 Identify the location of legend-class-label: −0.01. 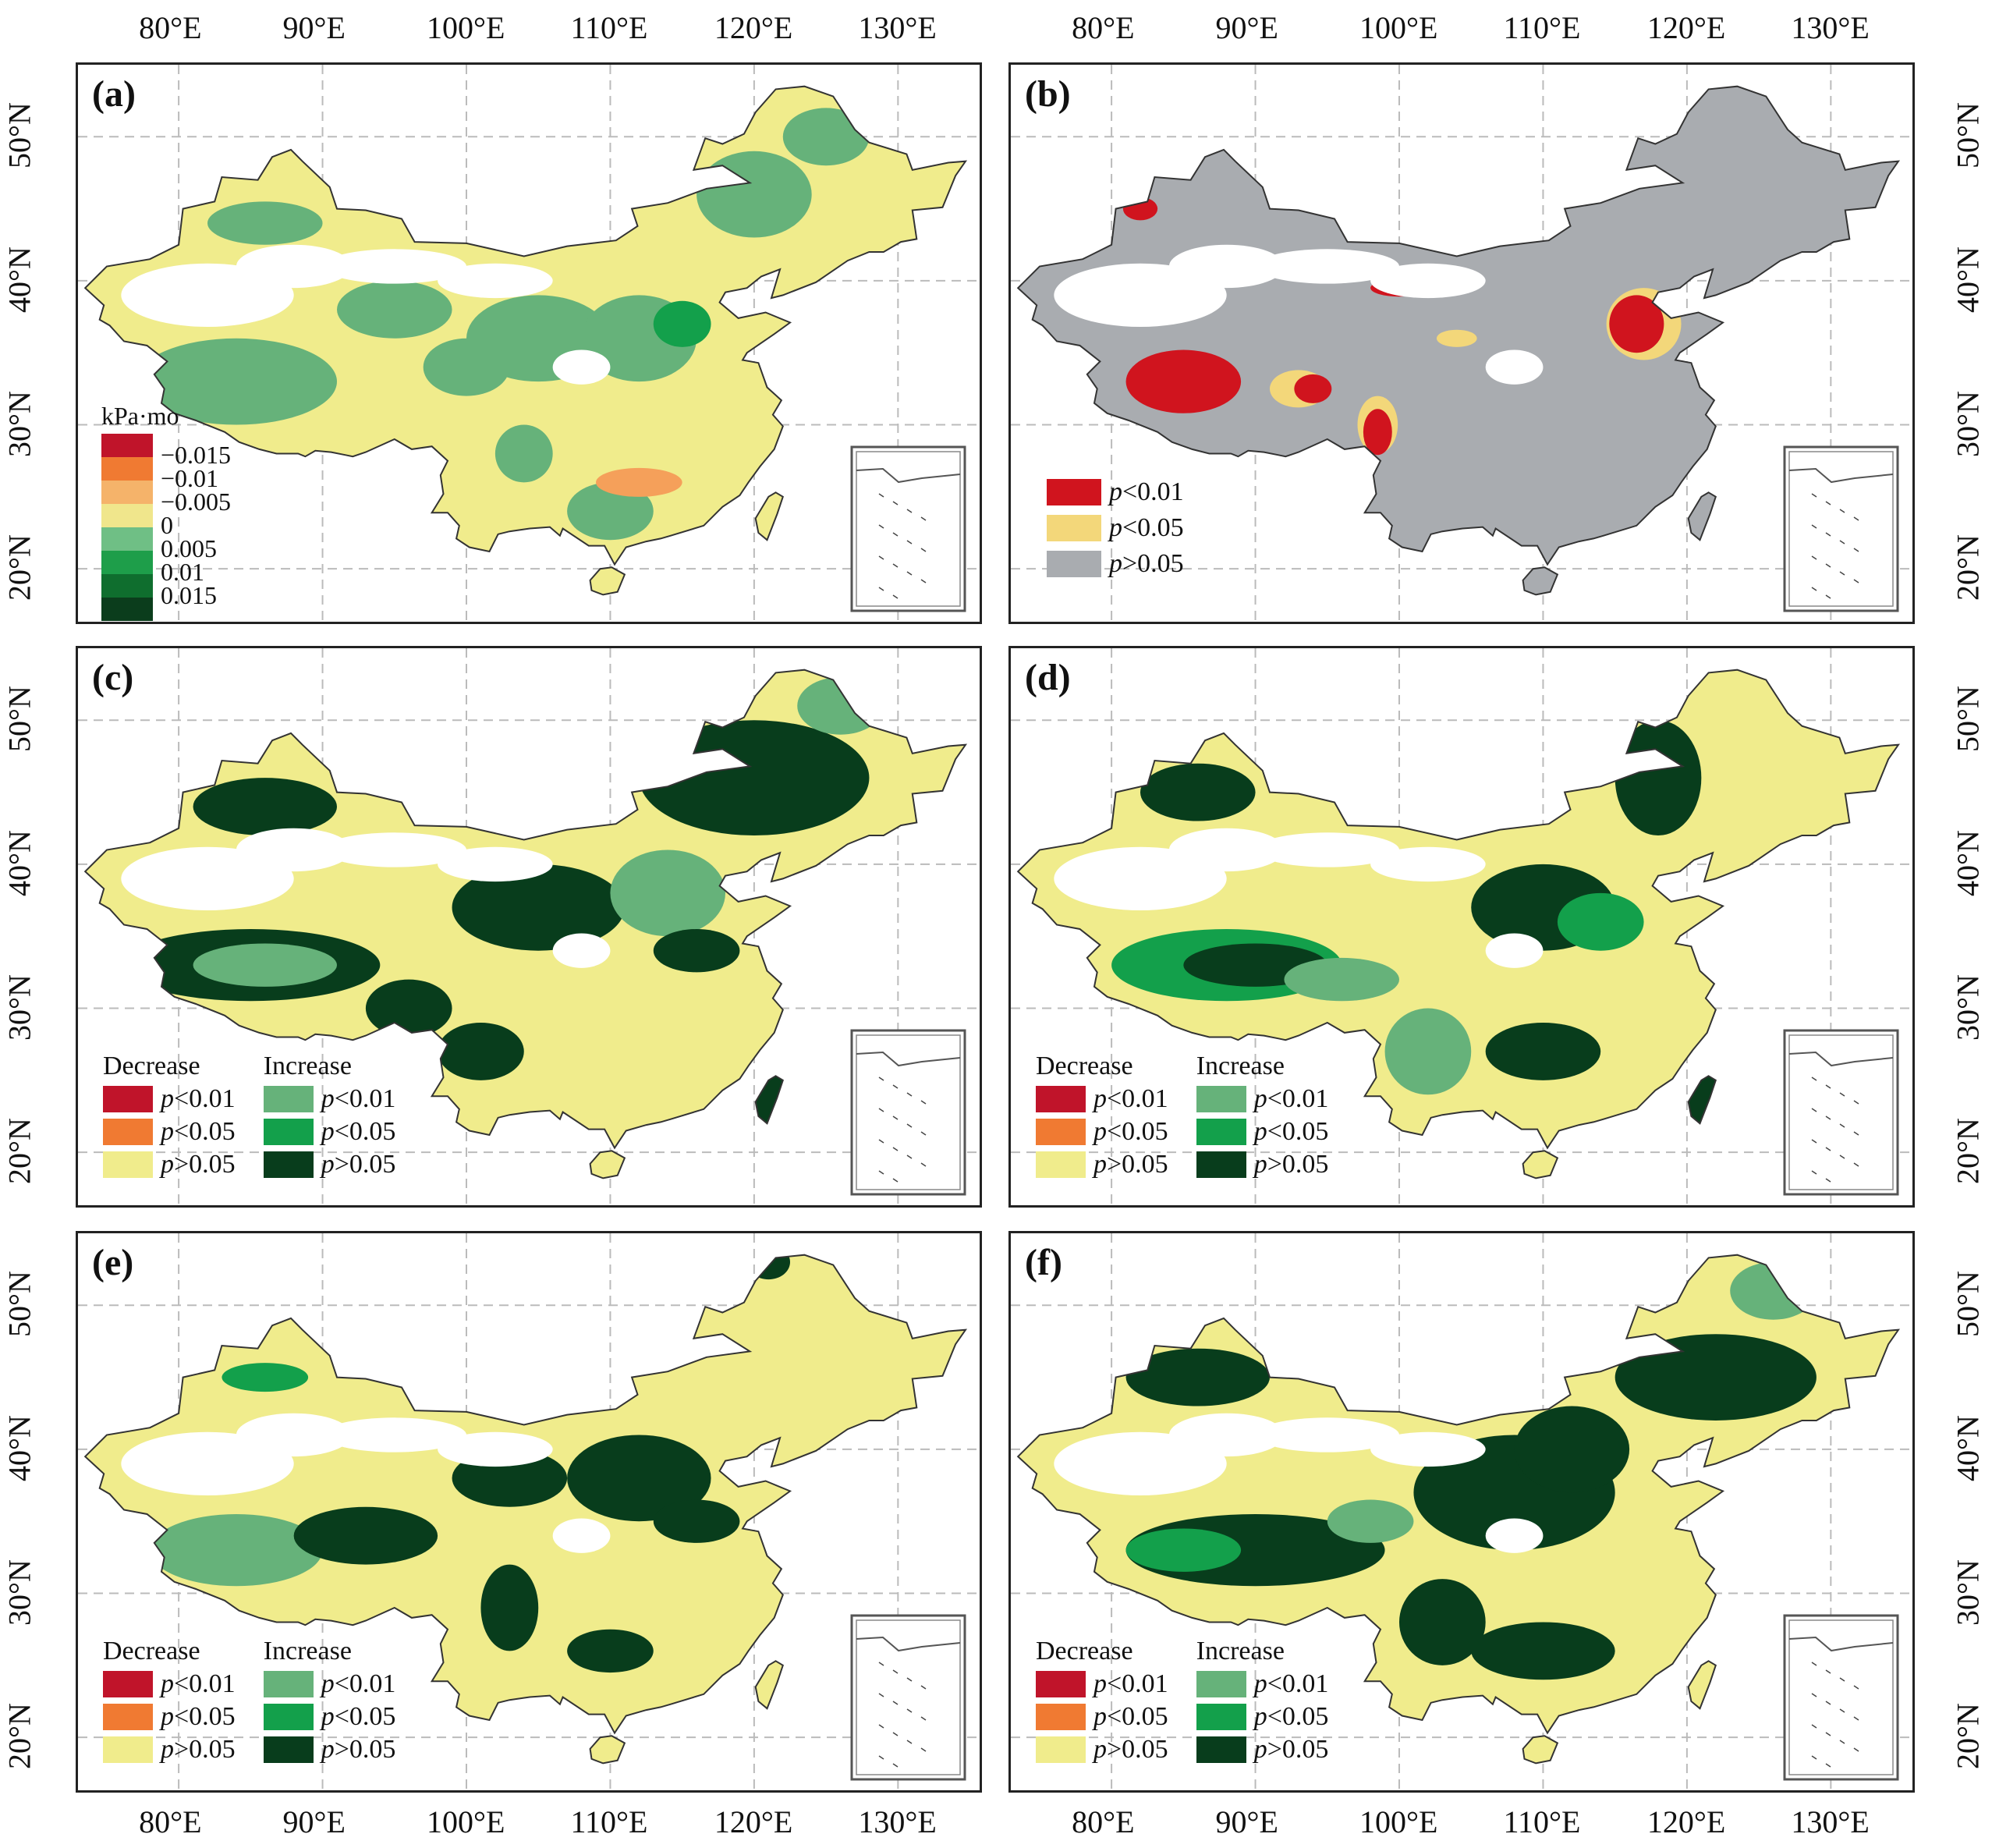
(190, 478).